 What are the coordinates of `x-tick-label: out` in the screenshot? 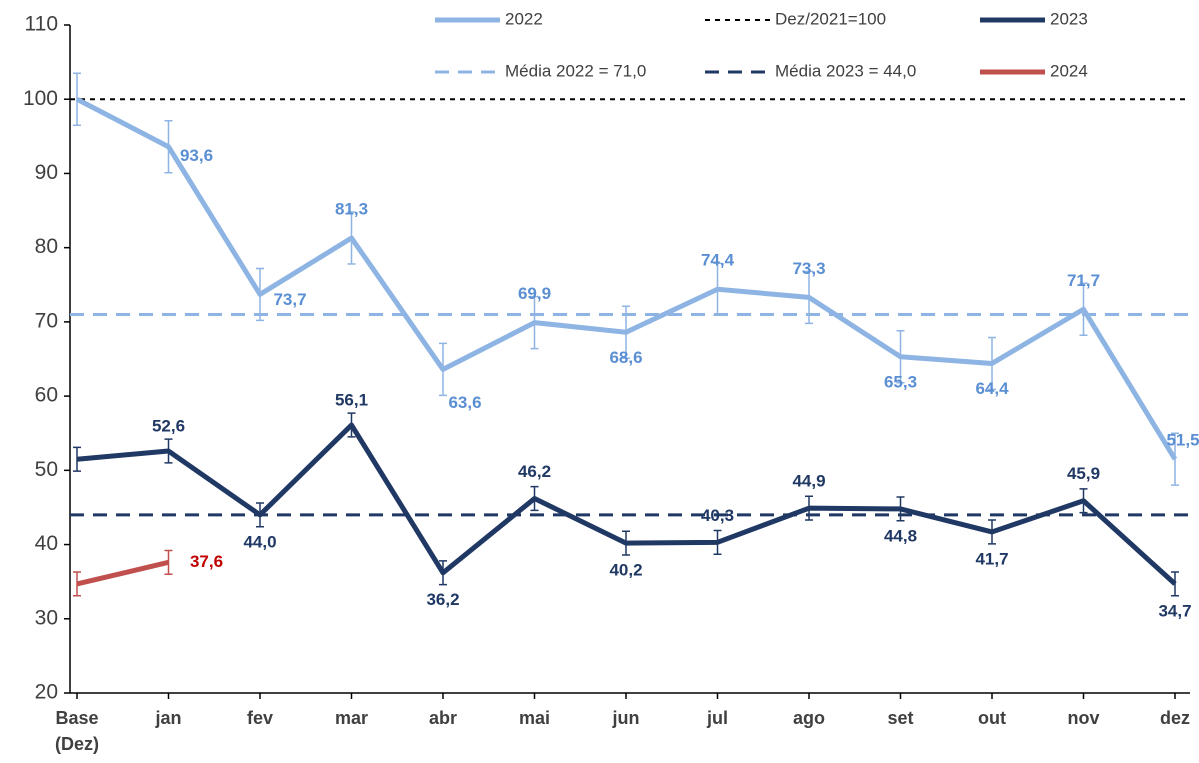 It's located at (992, 718).